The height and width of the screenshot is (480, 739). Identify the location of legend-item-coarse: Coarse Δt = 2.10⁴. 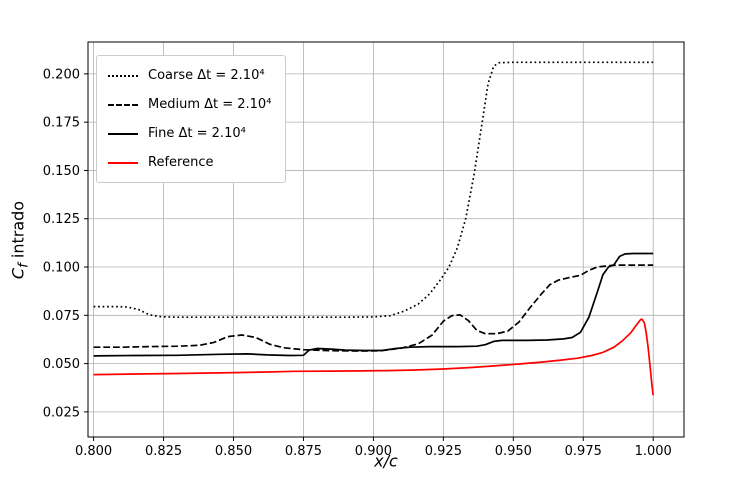
(189, 75).